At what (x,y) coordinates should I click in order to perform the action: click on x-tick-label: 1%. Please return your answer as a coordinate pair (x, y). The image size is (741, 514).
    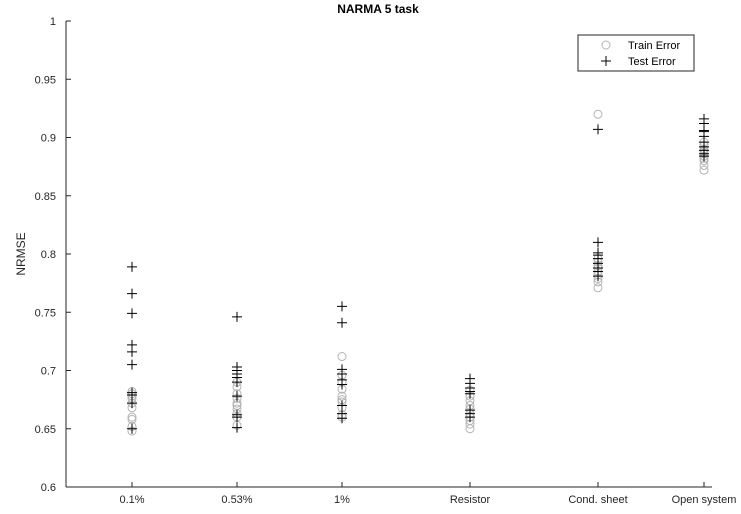
    Looking at the image, I should click on (342, 500).